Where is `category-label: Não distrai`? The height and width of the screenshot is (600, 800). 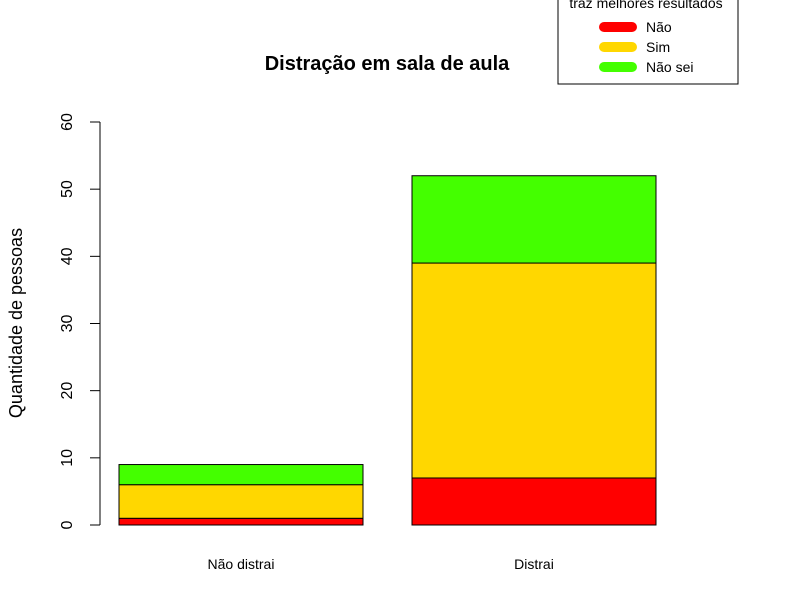 category-label: Não distrai is located at coordinates (241, 564).